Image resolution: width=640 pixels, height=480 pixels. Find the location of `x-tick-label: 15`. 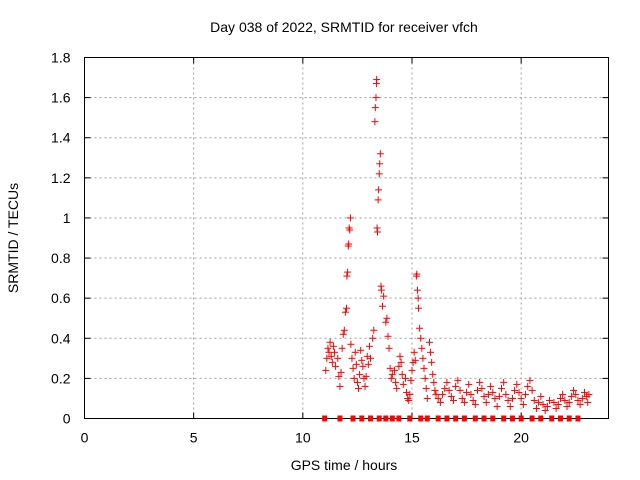

x-tick-label: 15 is located at coordinates (412, 438).